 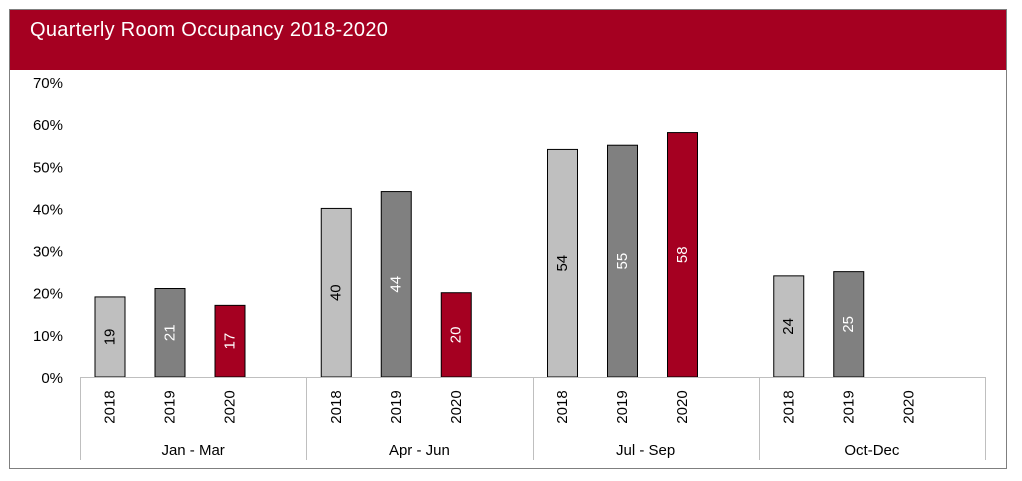 I want to click on bar-value-label: 25, so click(x=848, y=324).